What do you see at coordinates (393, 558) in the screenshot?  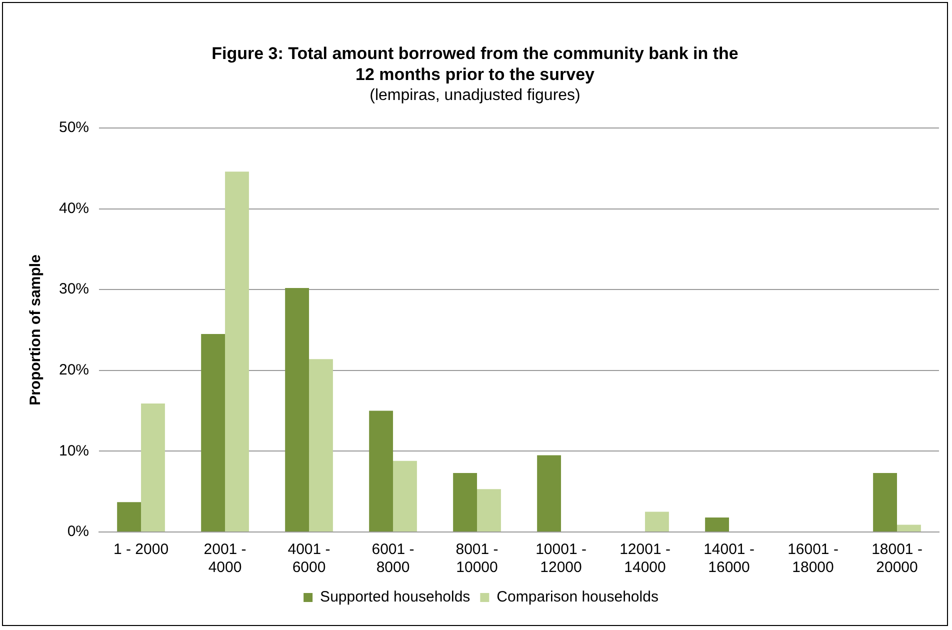 I see `x-tick-label: 6001 - 8000` at bounding box center [393, 558].